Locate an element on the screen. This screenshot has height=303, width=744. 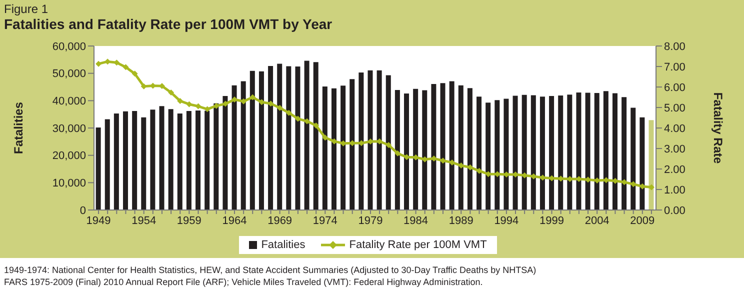
y2-axis-title: Fatality Rate is located at coordinates (717, 128).